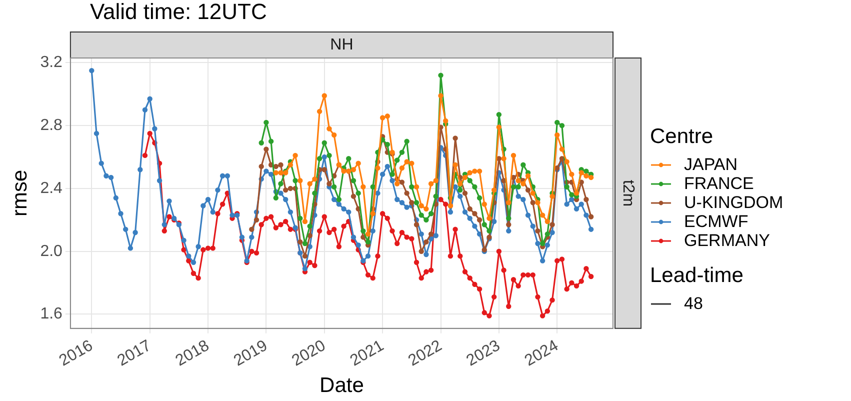 Image resolution: width=851 pixels, height=401 pixels. Describe the element at coordinates (76, 353) in the screenshot. I see `x-tick-label: 2016` at that location.